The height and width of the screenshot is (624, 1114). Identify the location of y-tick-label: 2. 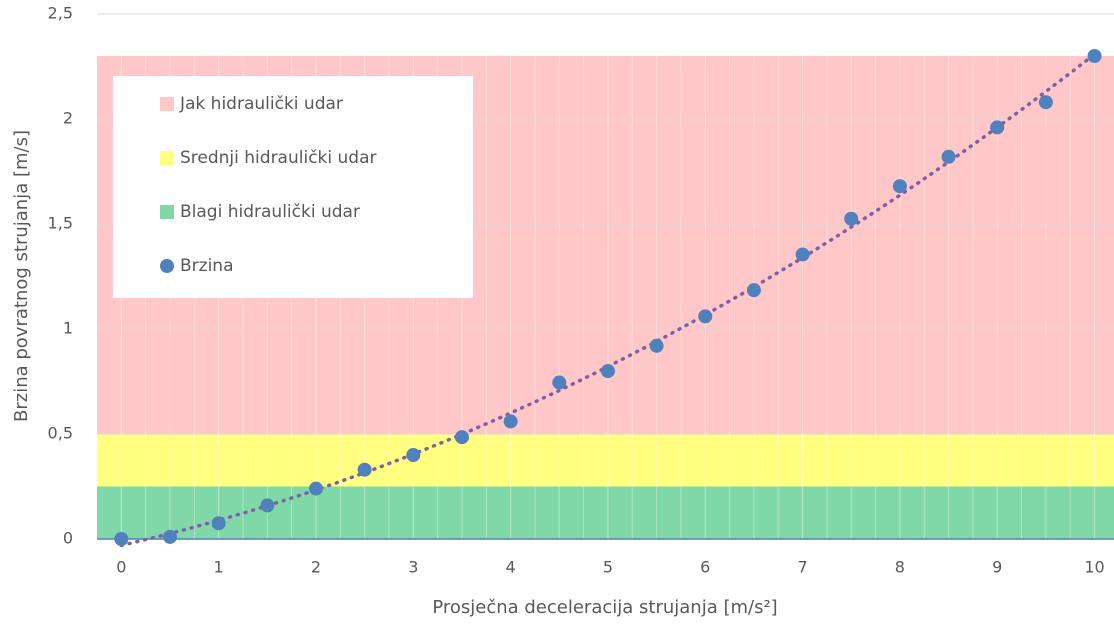
(68, 118).